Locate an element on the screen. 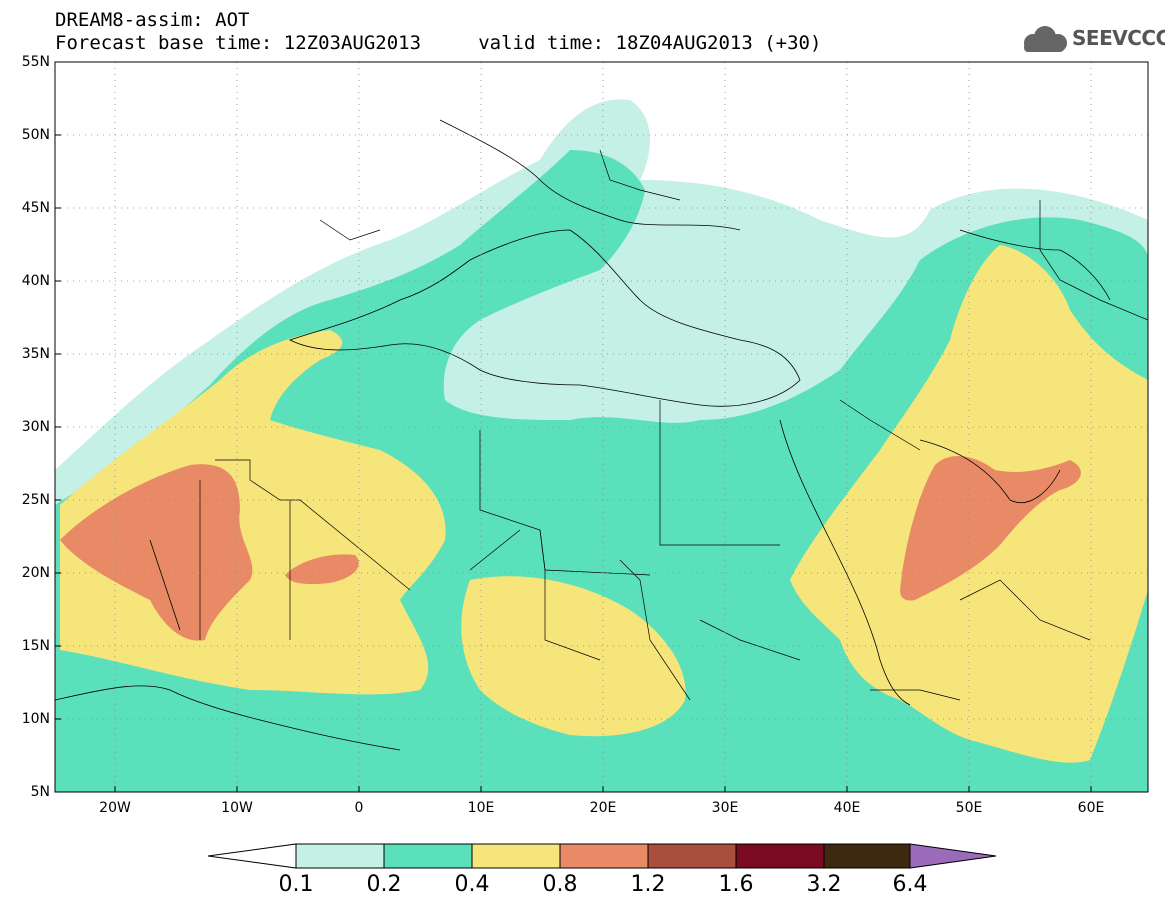  colorbar-label-1-2: 1.2 is located at coordinates (648, 884).